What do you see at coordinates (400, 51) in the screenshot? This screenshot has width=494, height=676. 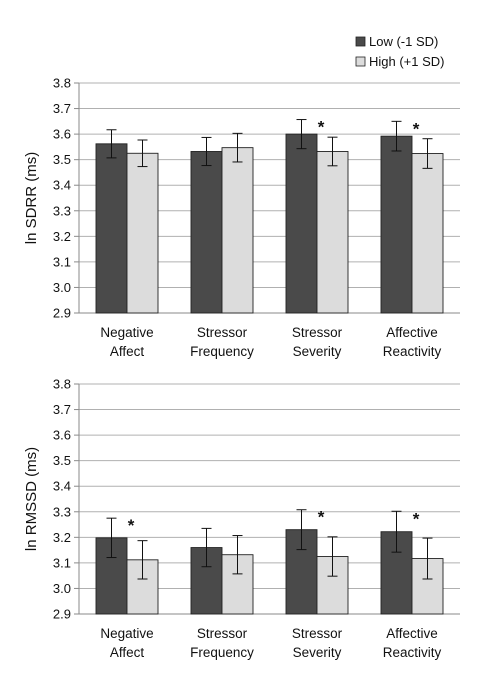 I see `legend: Low (-1 SD) High (+1 SD)` at bounding box center [400, 51].